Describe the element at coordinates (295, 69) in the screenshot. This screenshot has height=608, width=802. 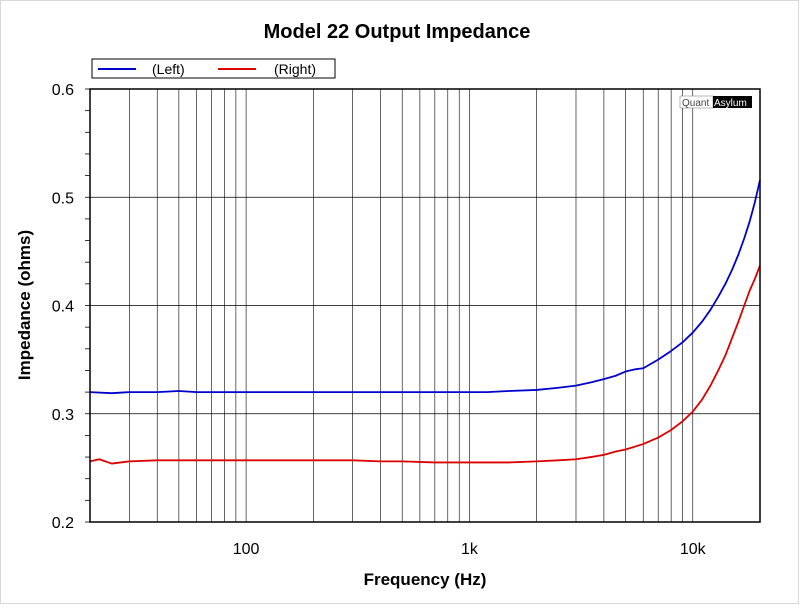
I see `legend-label-right: (Right)` at that location.